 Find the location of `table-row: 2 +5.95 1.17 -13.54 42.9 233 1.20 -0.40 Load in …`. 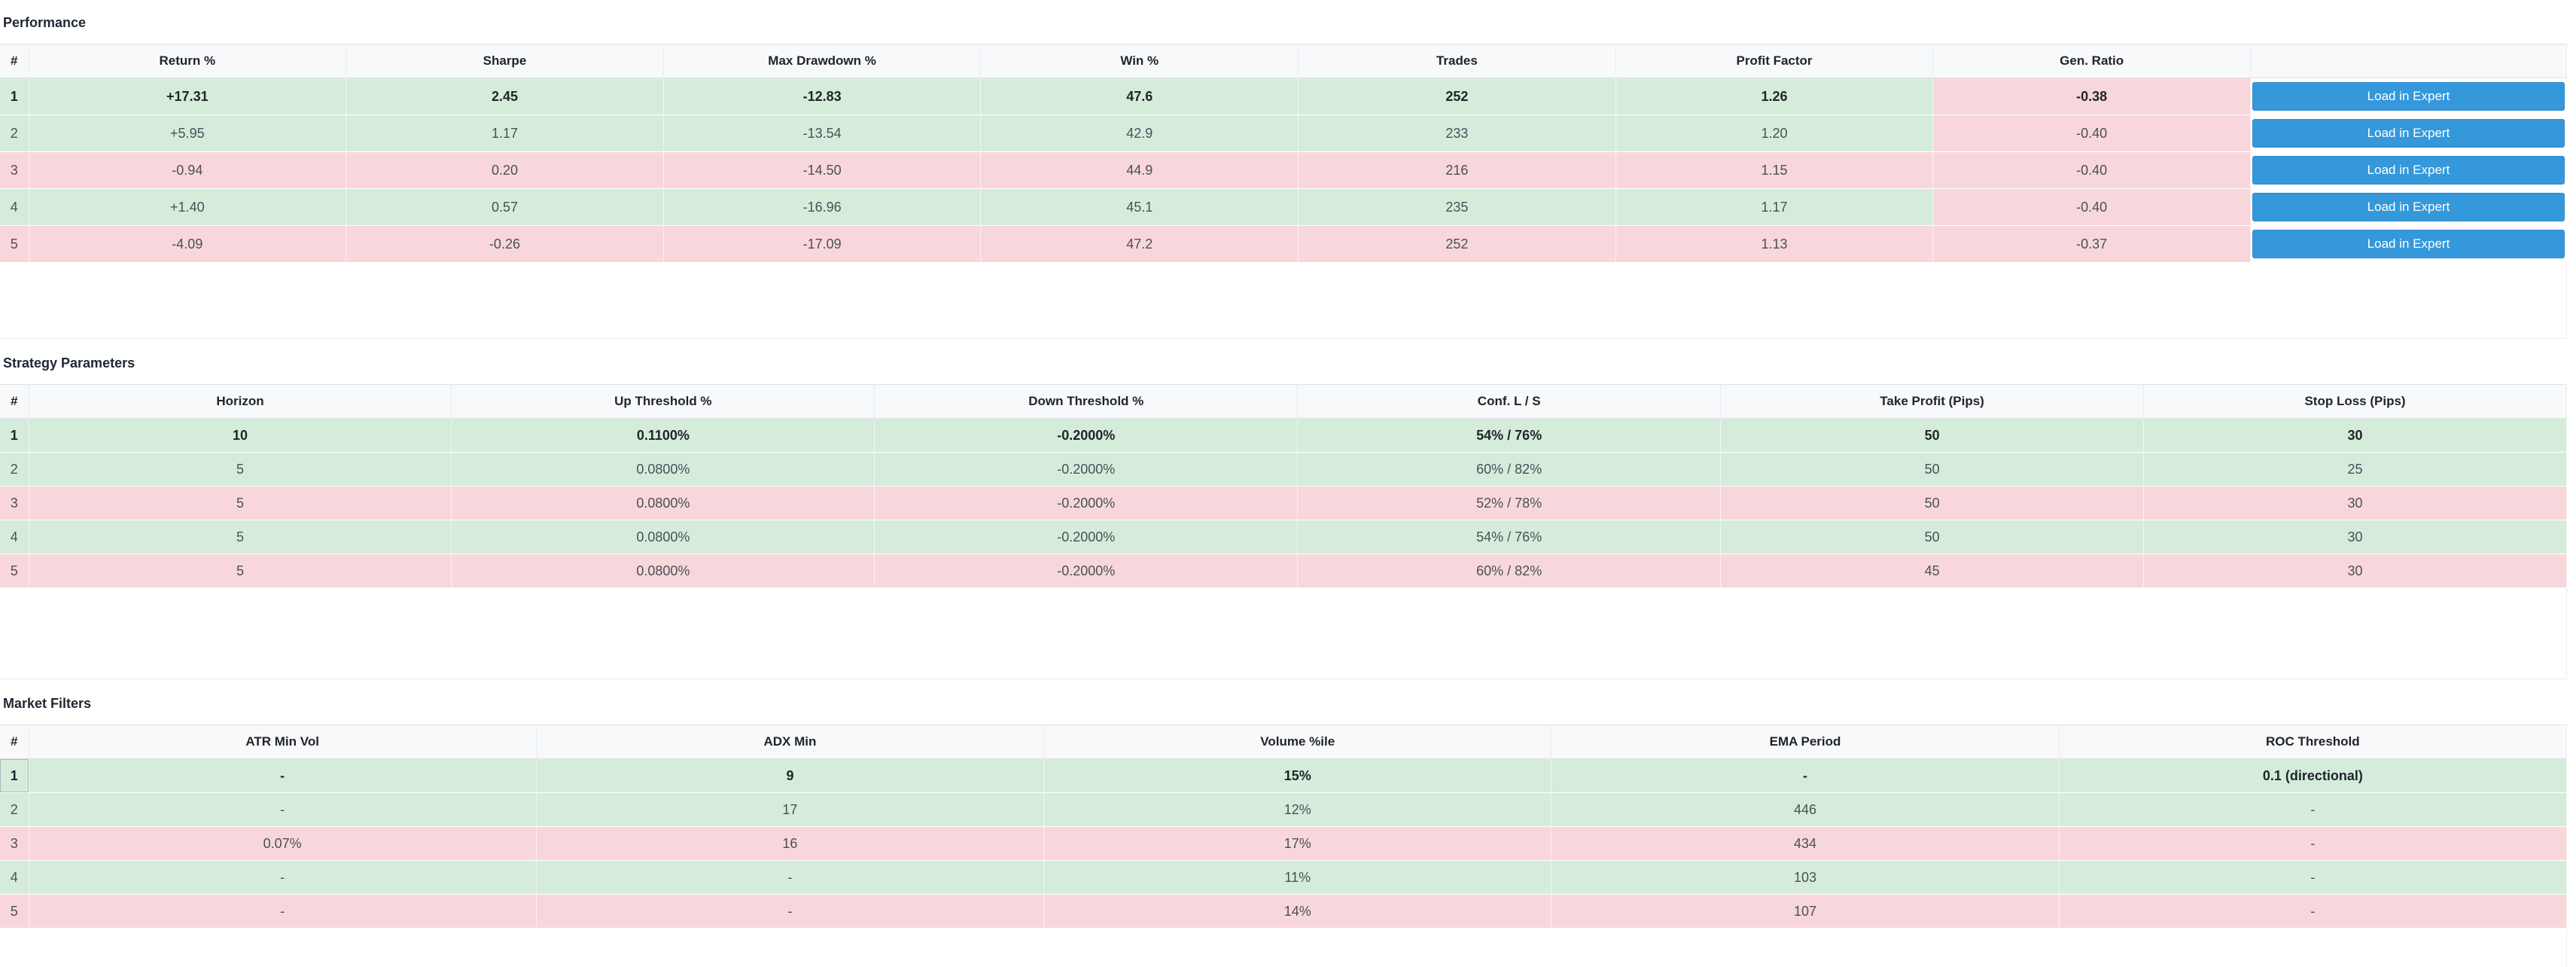

table-row: 2 +5.95 1.17 -13.54 42.9 233 1.20 -0.40 Load in … is located at coordinates (1284, 133).